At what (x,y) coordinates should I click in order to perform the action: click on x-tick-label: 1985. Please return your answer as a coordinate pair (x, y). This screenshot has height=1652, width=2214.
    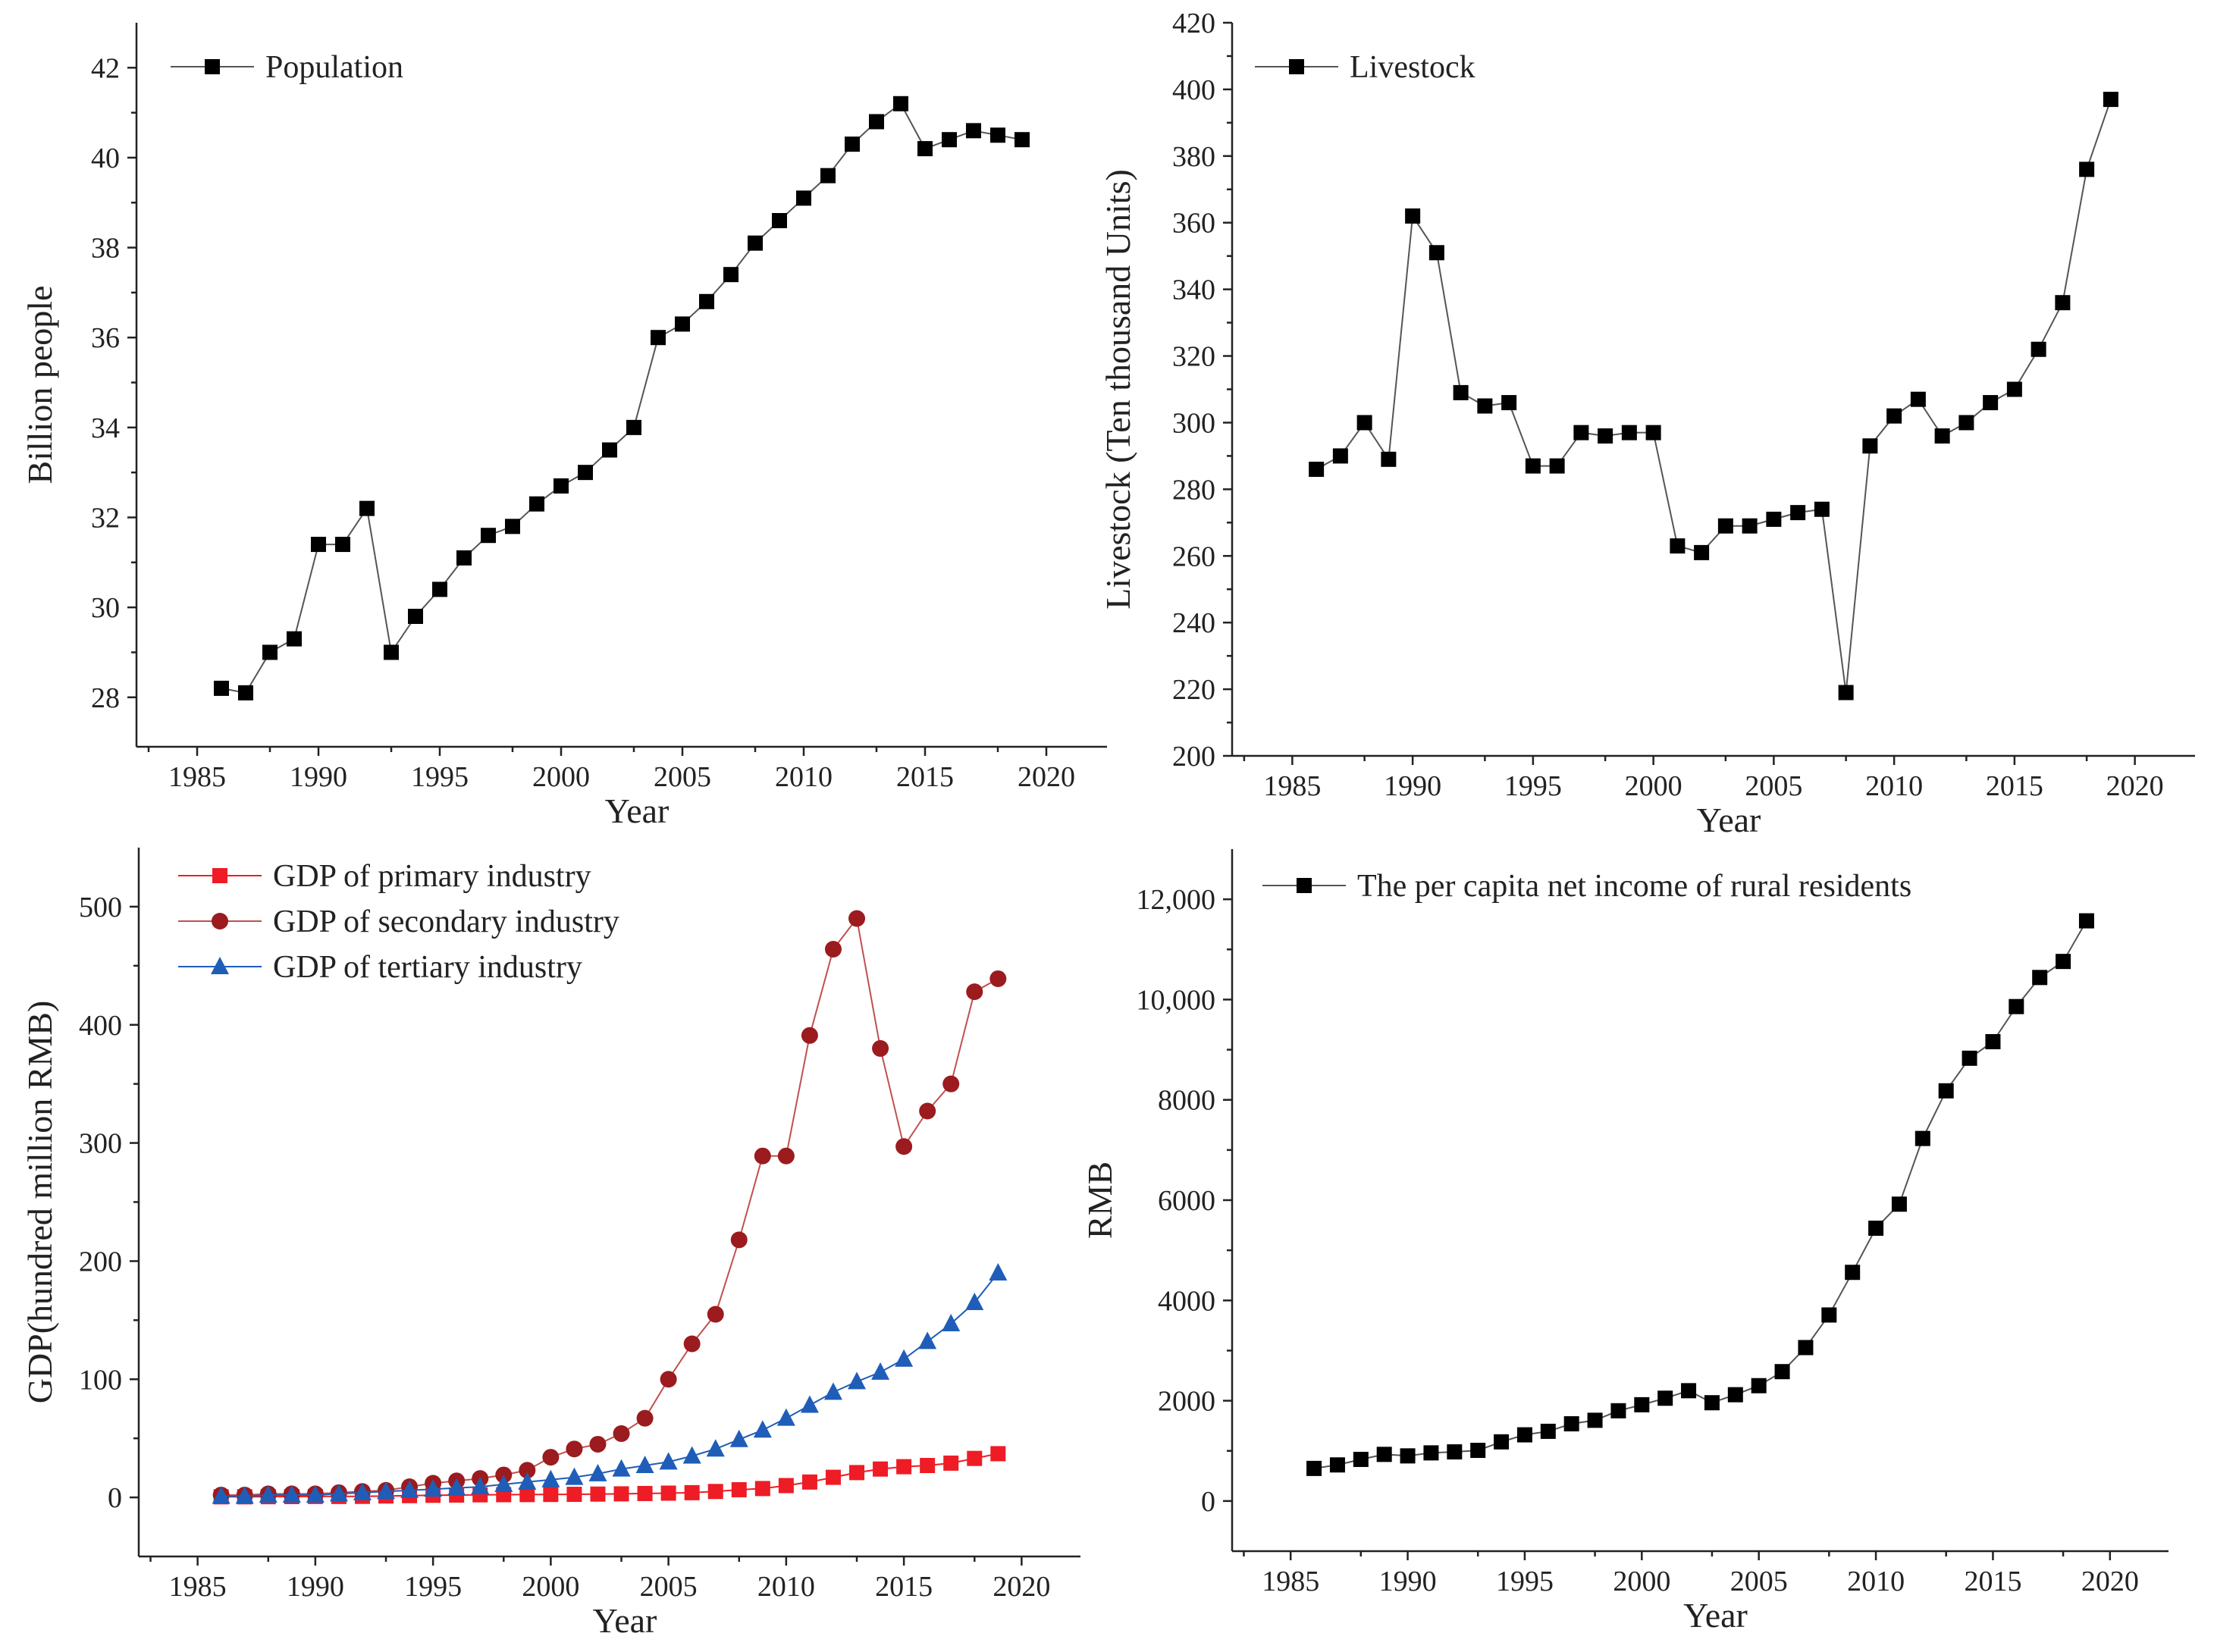
    Looking at the image, I should click on (198, 1587).